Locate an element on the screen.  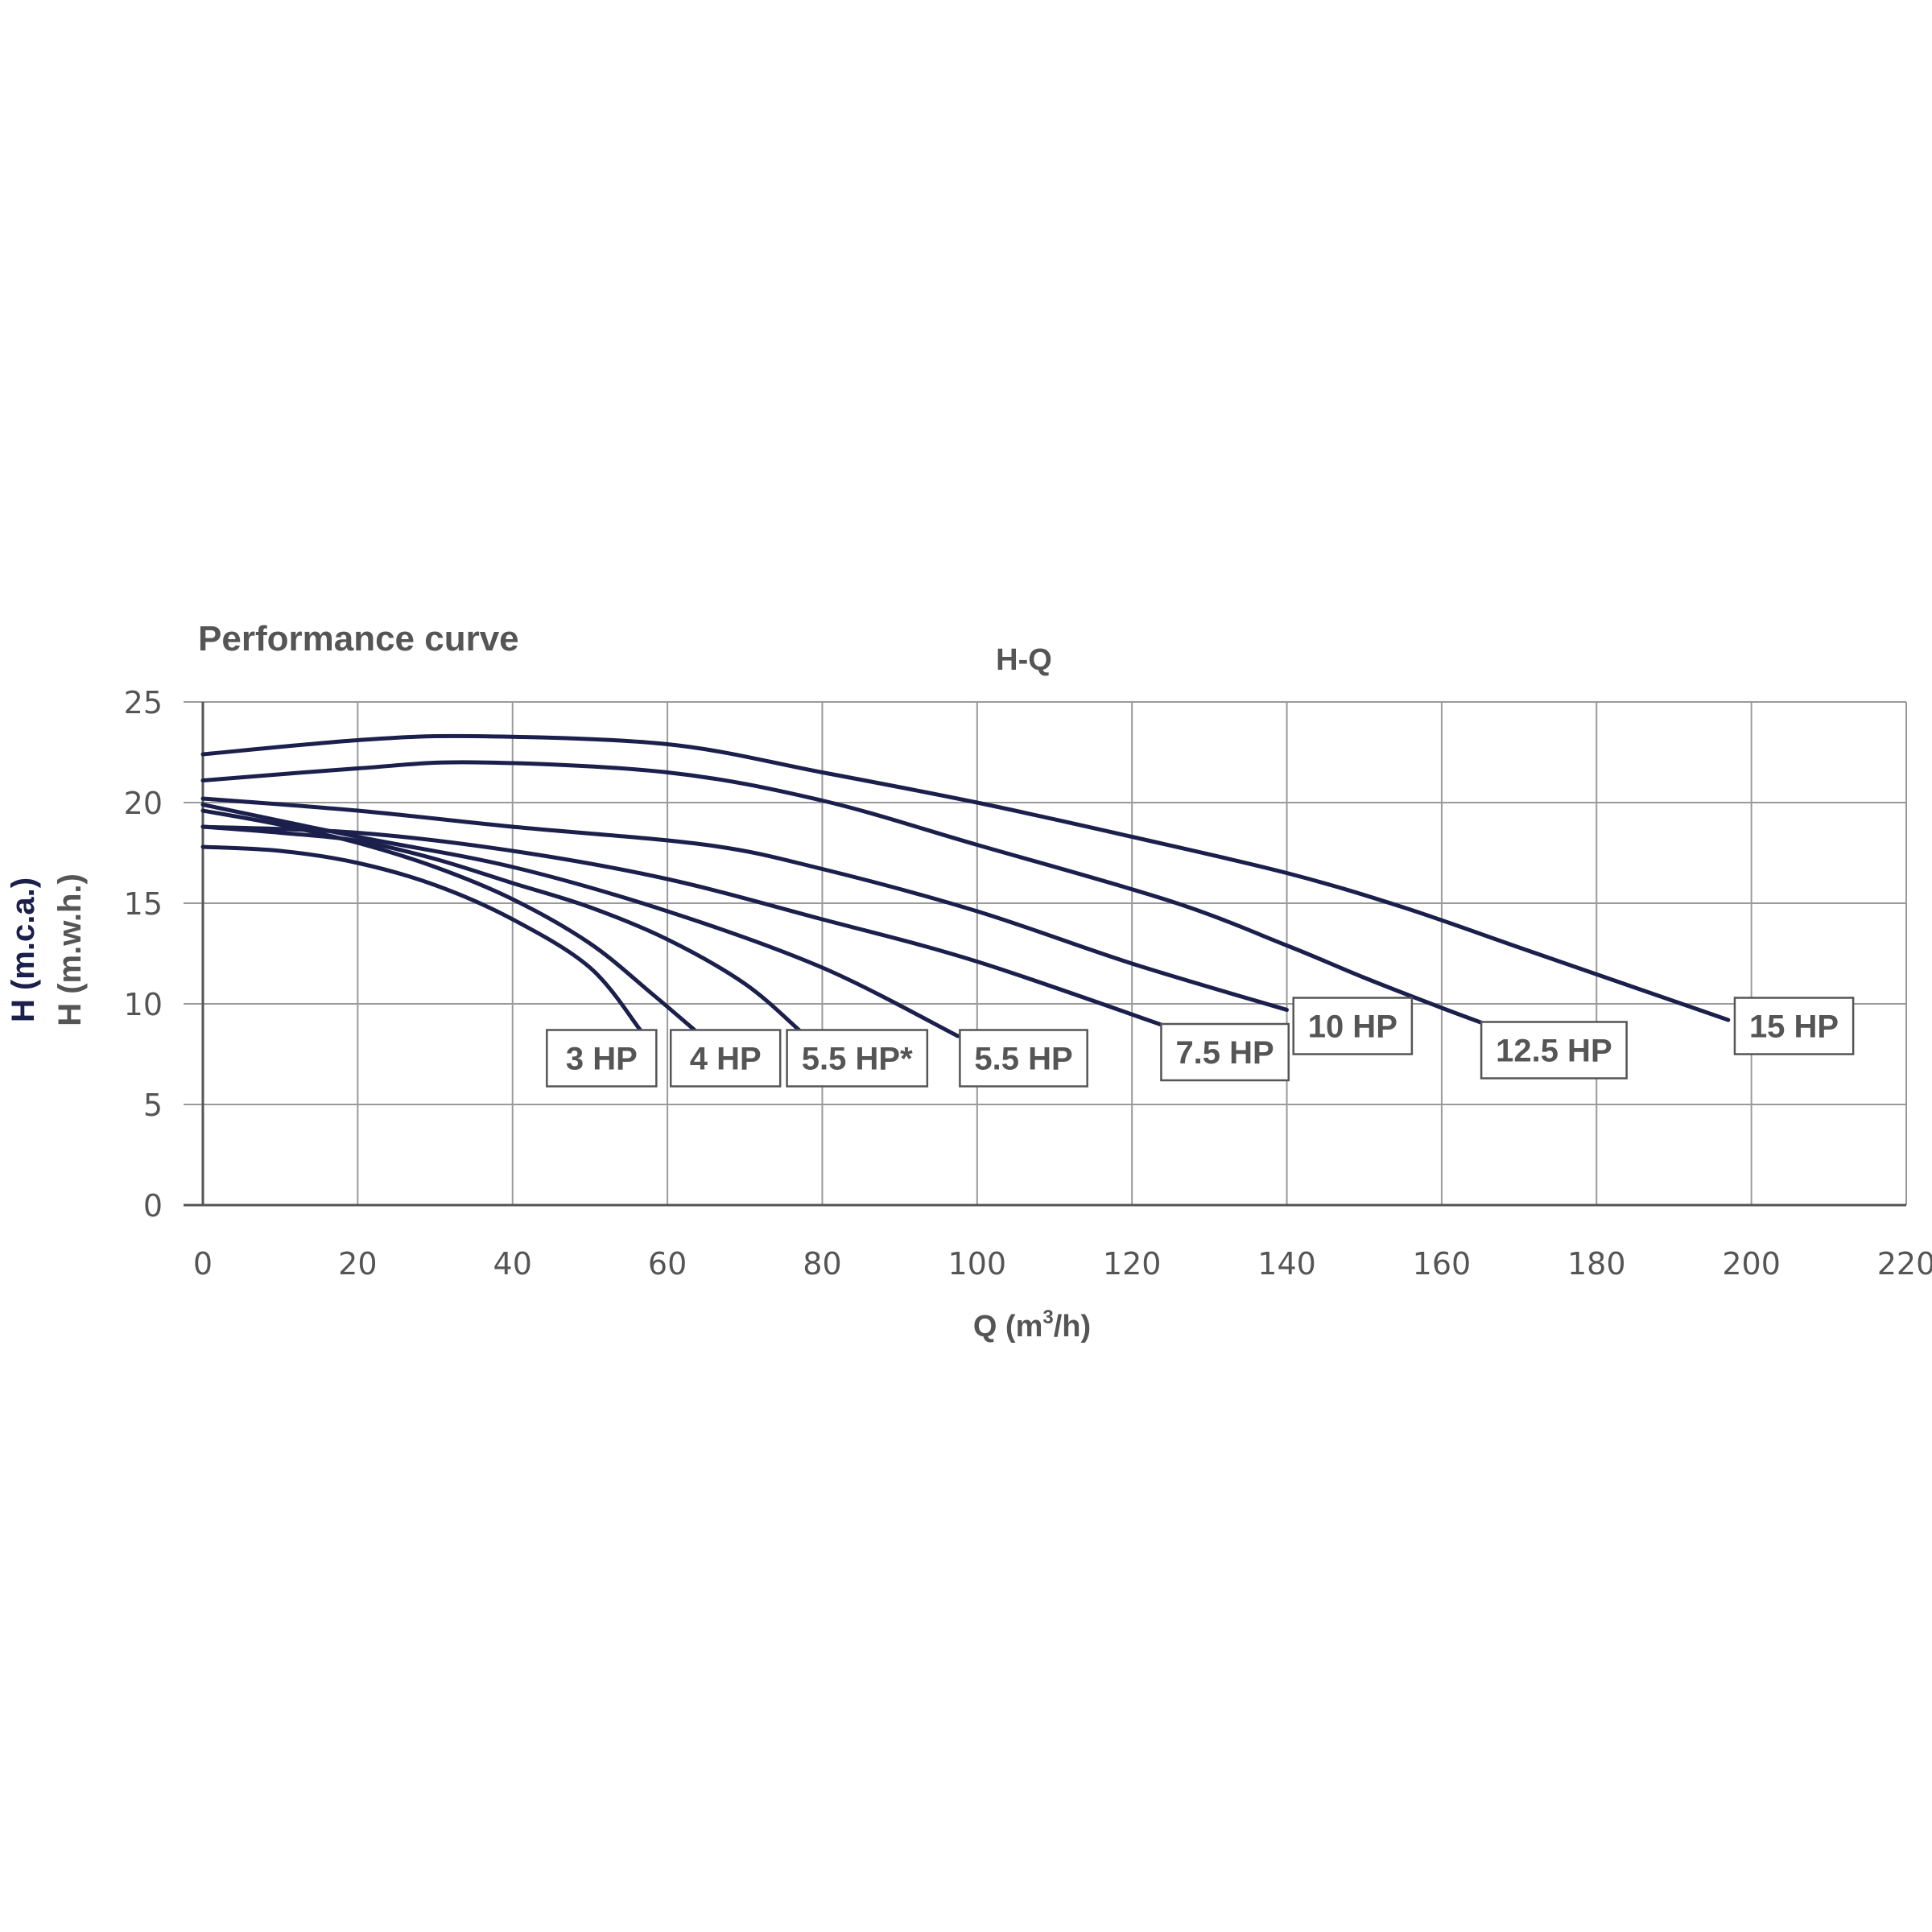
series-line-12-5-hp is located at coordinates (849, 895).